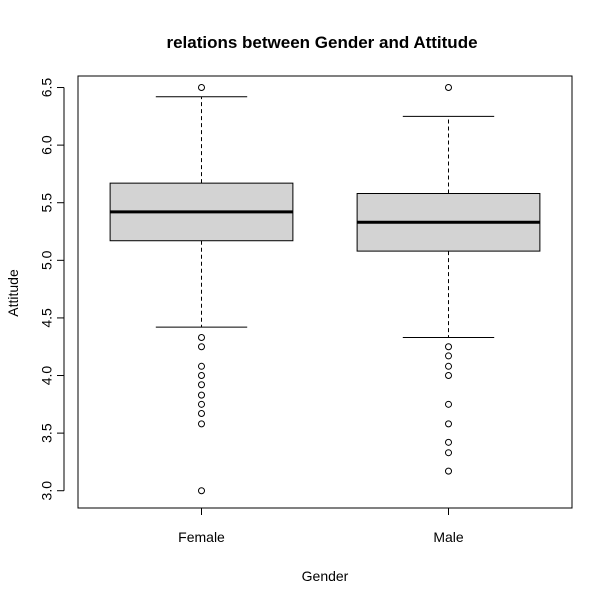 Image resolution: width=612 pixels, height=606 pixels. What do you see at coordinates (47, 376) in the screenshot?
I see `y-tick-label: 4.0` at bounding box center [47, 376].